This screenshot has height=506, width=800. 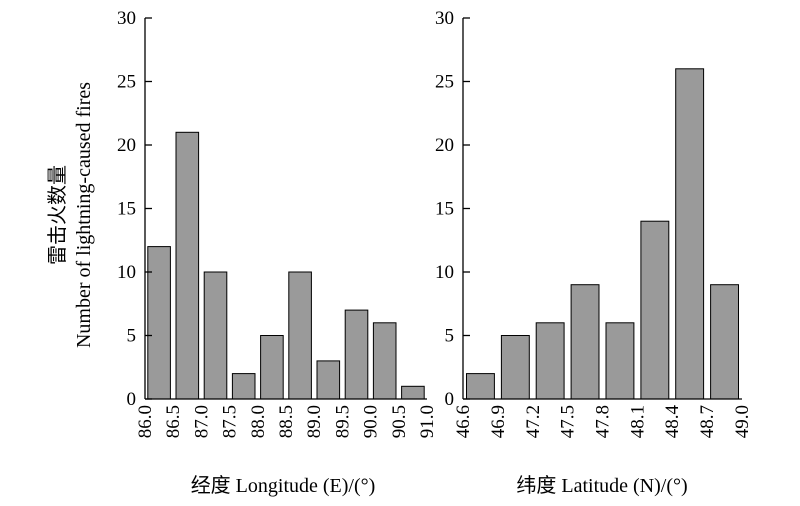 What do you see at coordinates (427, 421) in the screenshot?
I see `x-tick-label: 91.0` at bounding box center [427, 421].